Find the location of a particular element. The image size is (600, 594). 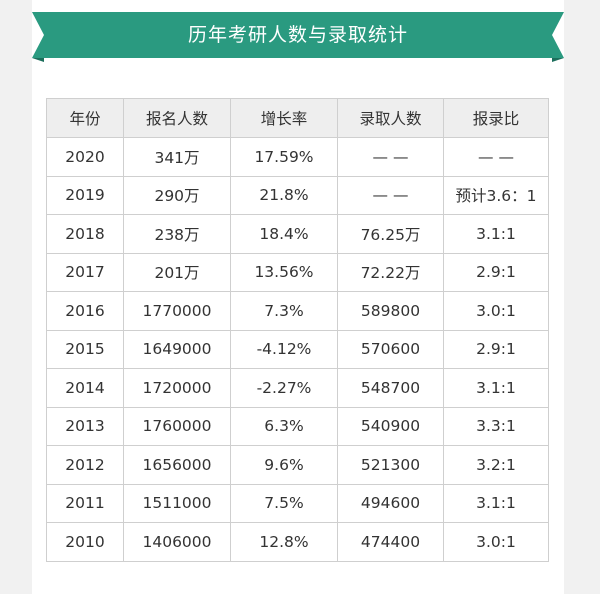

table-row: 2019 290万 21.8% — — 预计3.6：1 is located at coordinates (297, 195).